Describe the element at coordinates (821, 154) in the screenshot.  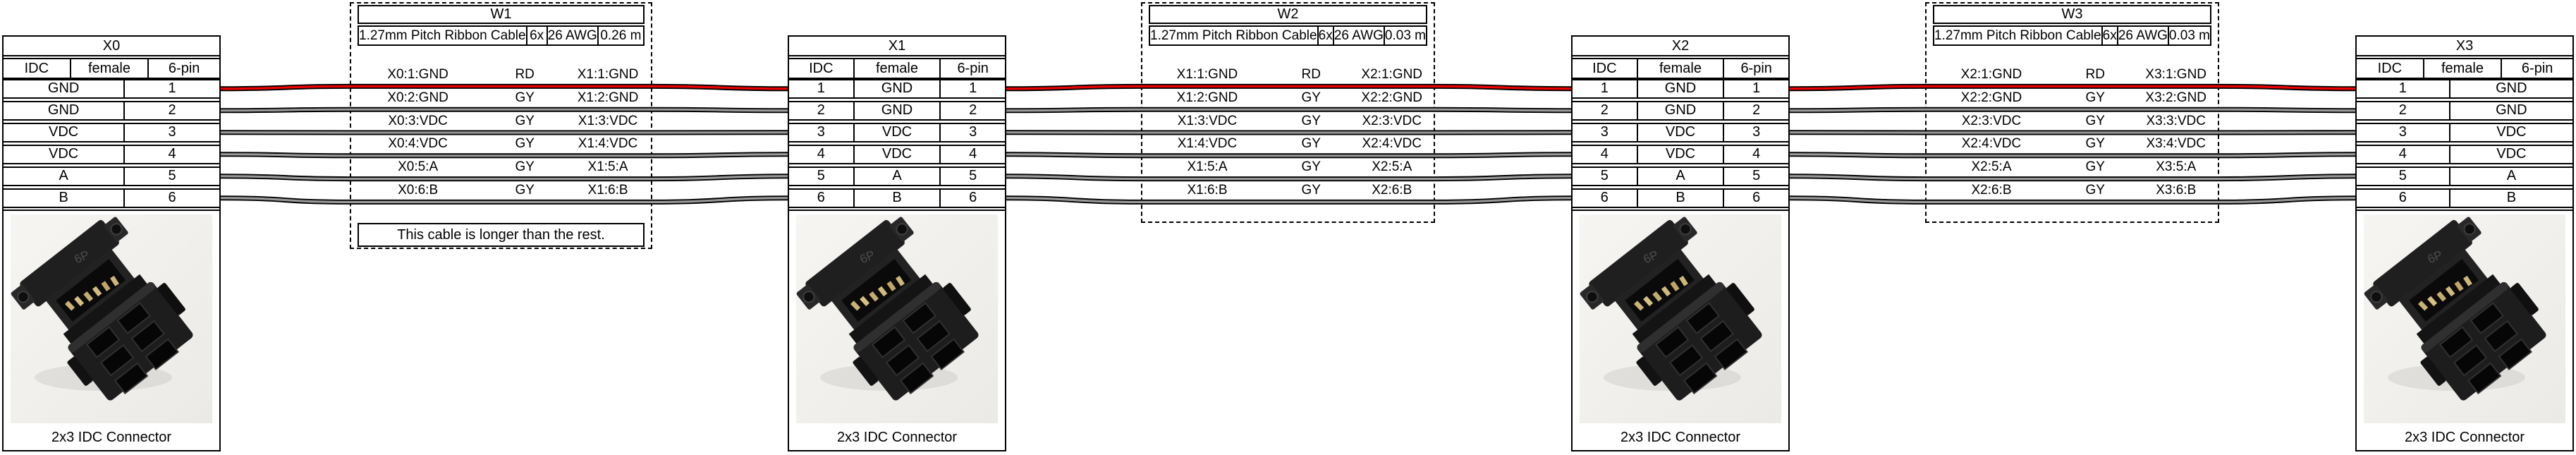
I see `pin-number: 4` at that location.